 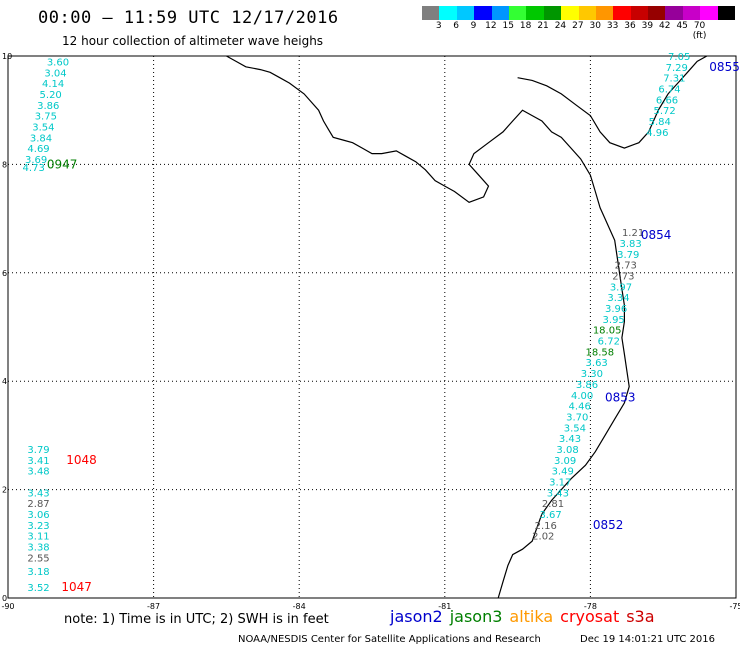 I want to click on lat-tick-label: 8, so click(x=4, y=164).